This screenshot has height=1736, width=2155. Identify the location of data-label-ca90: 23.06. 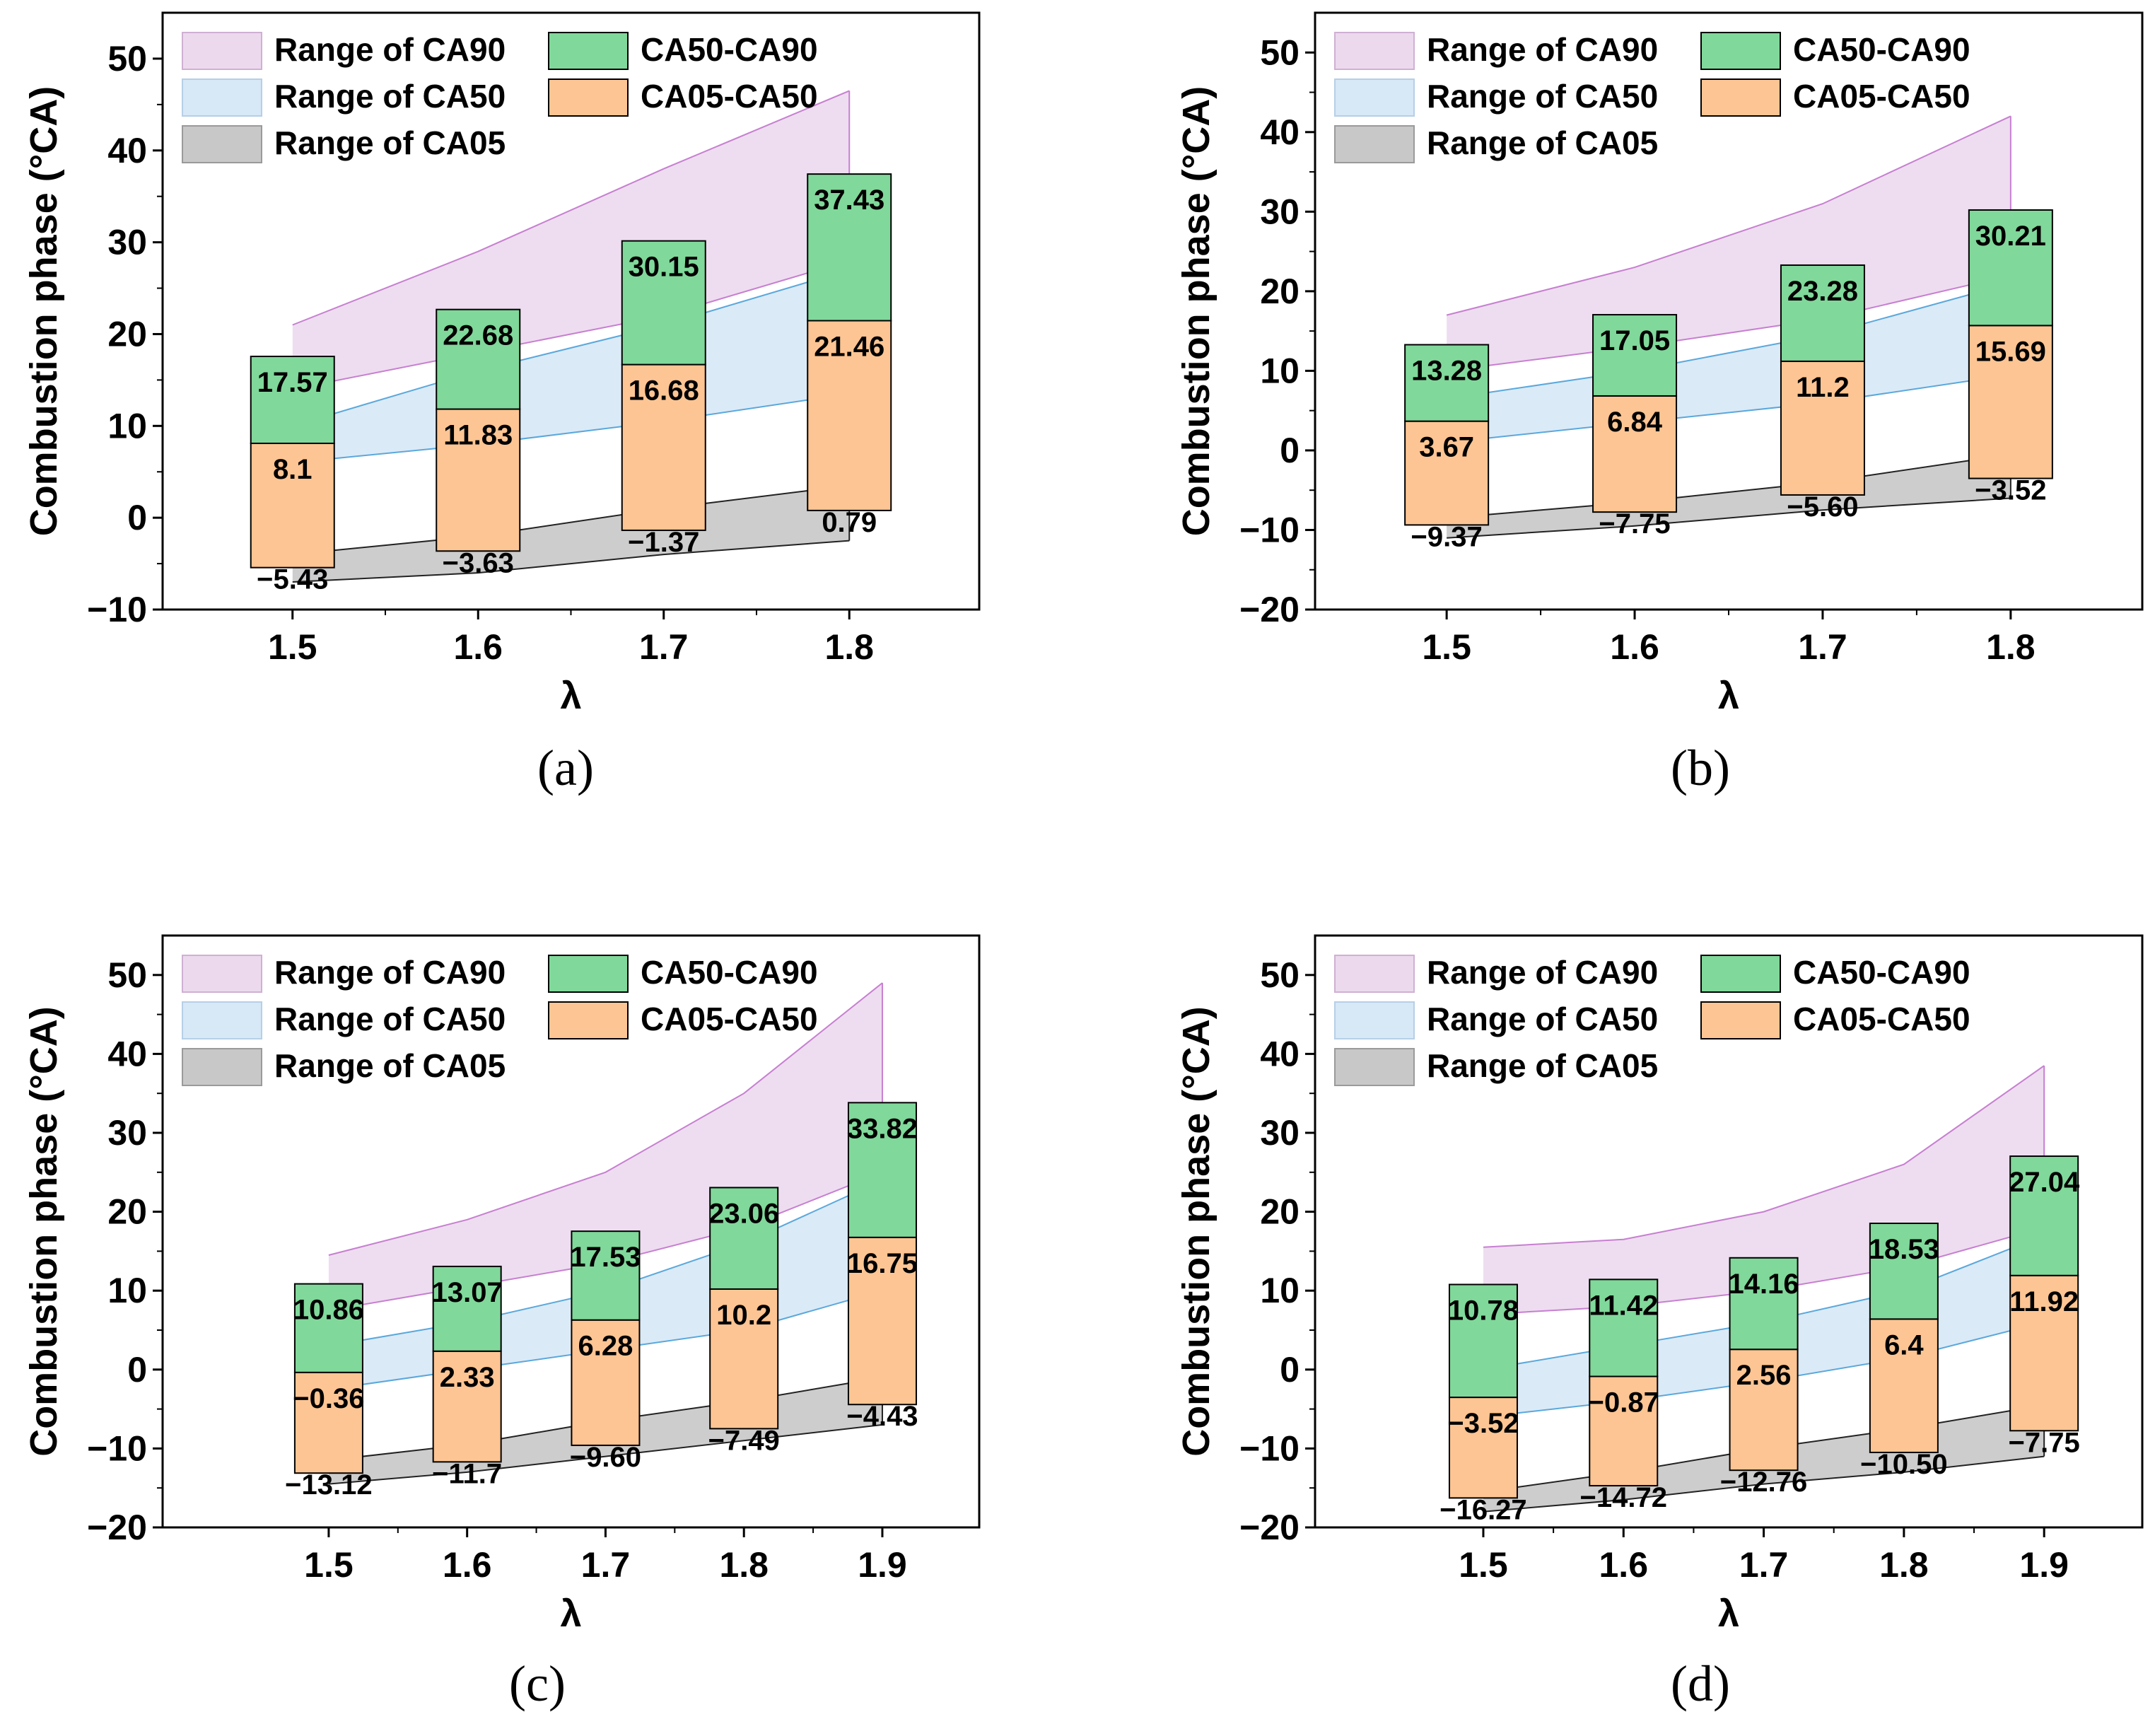
(744, 1213).